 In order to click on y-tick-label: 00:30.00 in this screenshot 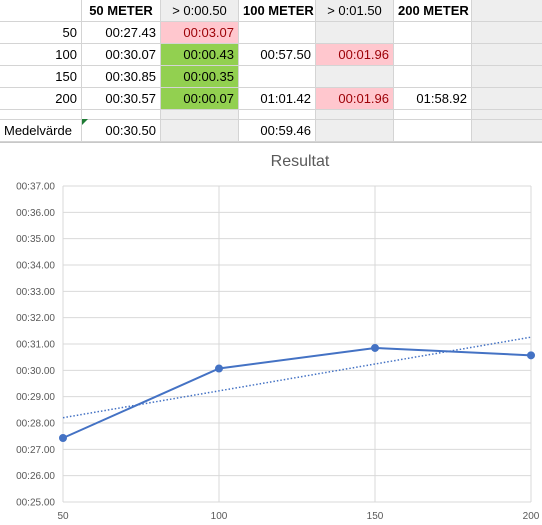, I will do `click(35, 371)`.